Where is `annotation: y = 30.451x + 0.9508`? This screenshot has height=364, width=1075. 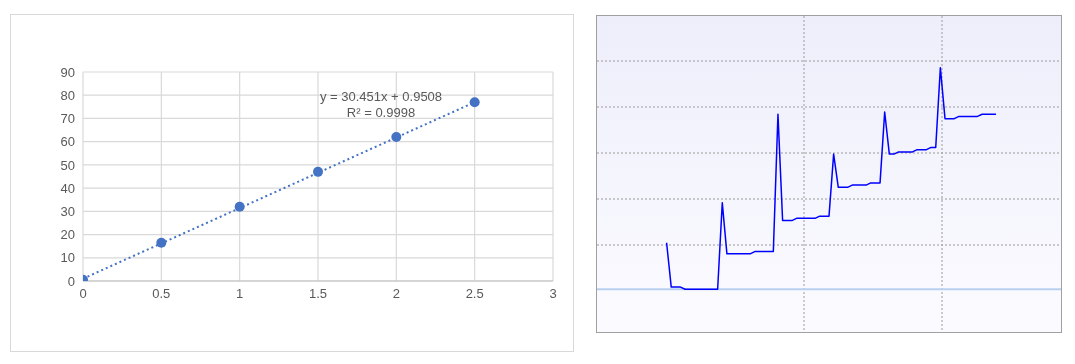
annotation: y = 30.451x + 0.9508 is located at coordinates (381, 96).